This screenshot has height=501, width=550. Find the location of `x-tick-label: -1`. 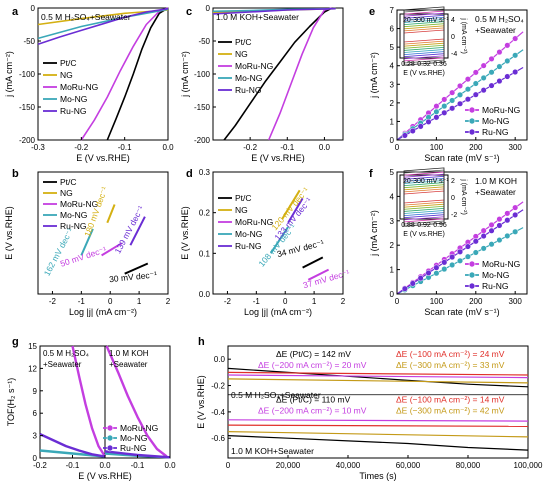

x-tick-label: -1 is located at coordinates (82, 301).